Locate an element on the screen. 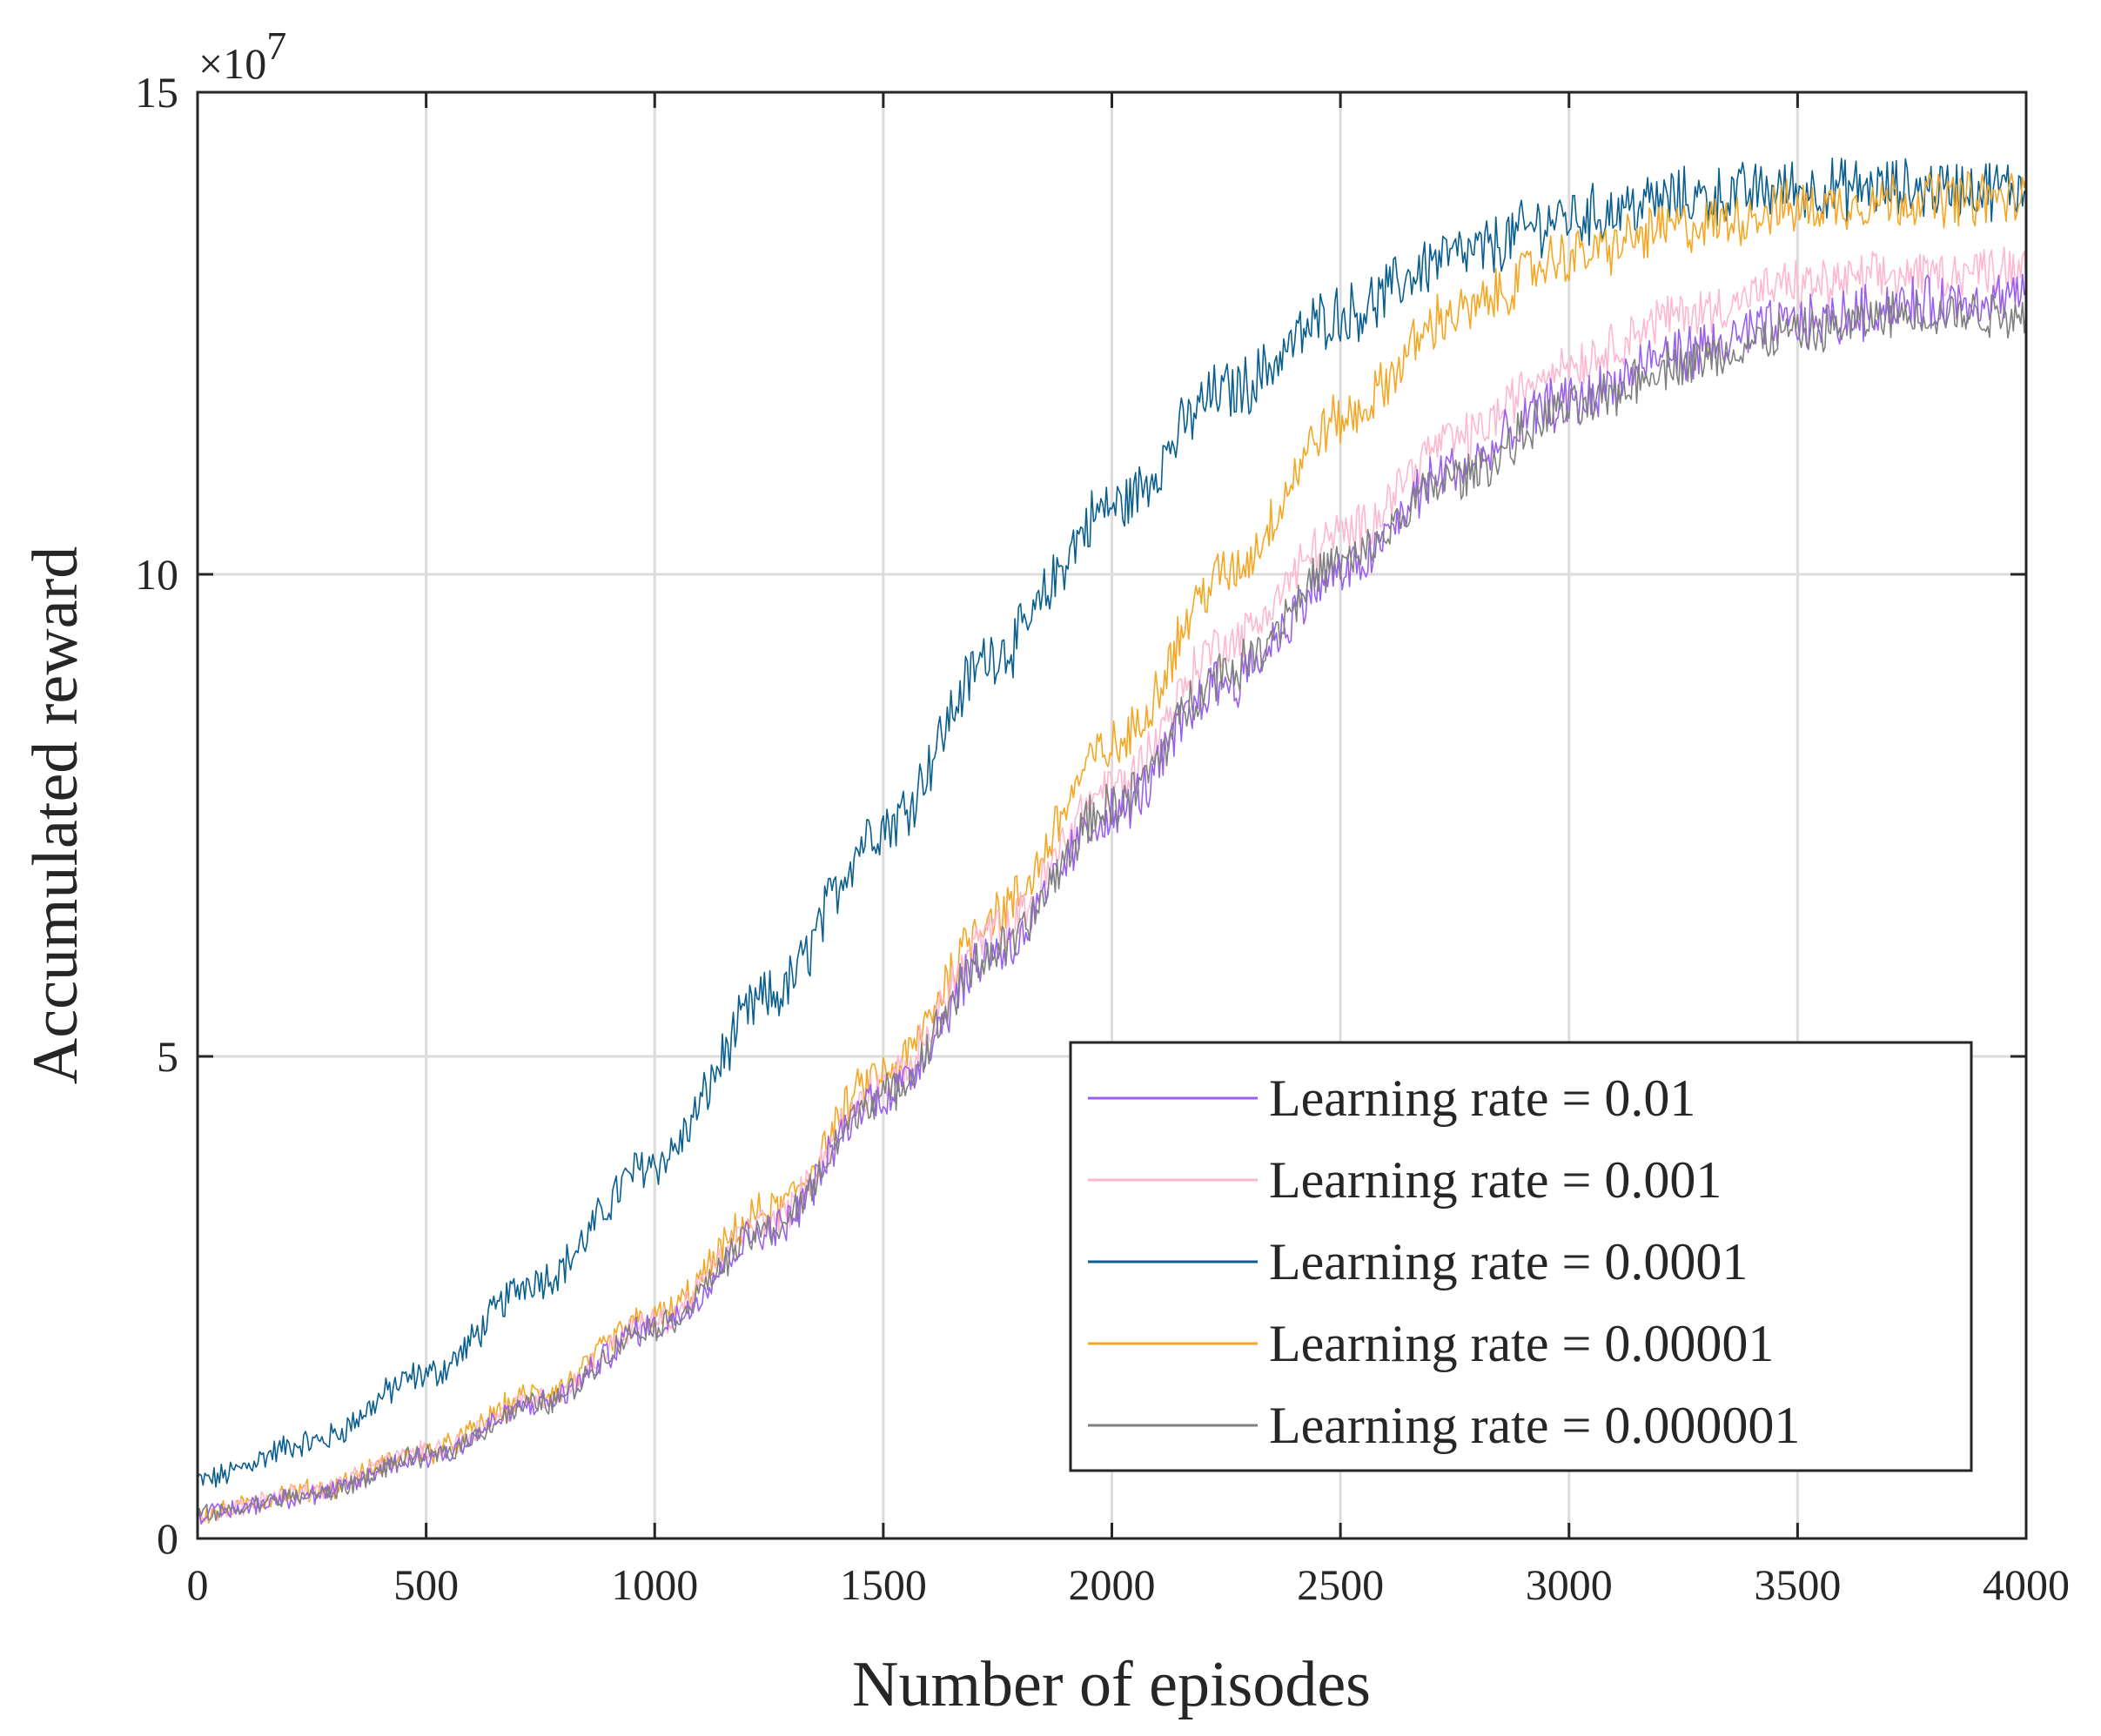 The height and width of the screenshot is (1736, 2101). x-tick-label: 1500 is located at coordinates (883, 1584).